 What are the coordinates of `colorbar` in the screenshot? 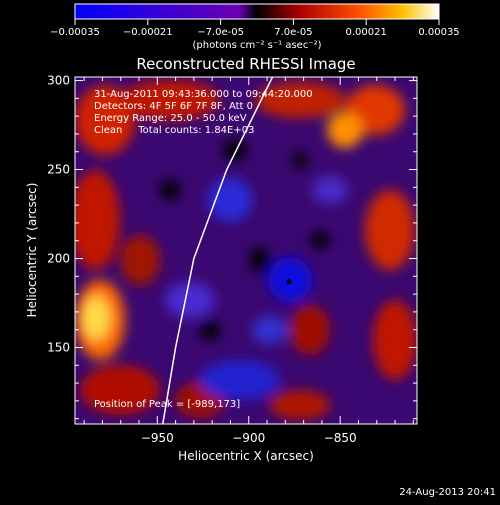 It's located at (257, 11).